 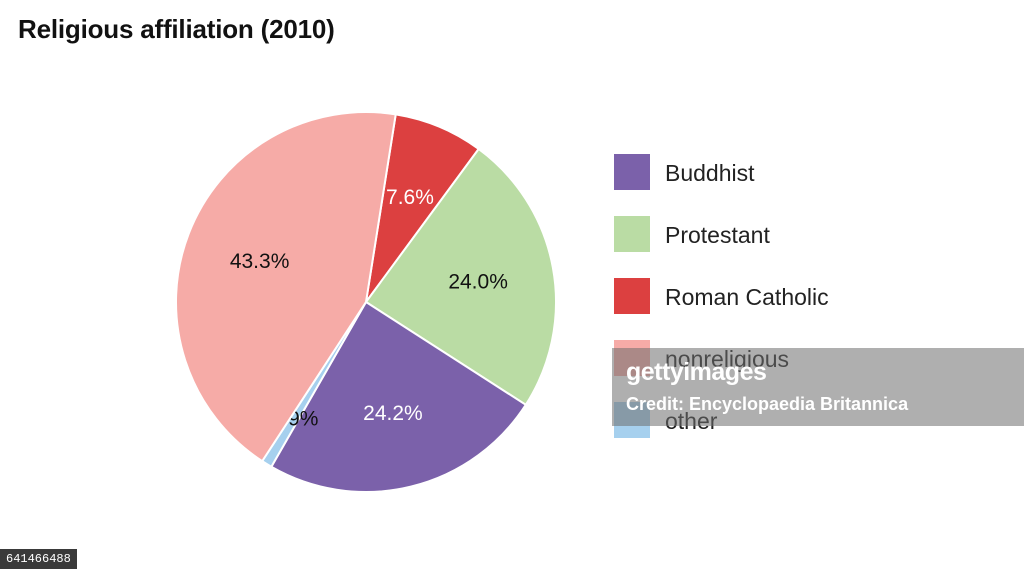 What do you see at coordinates (747, 297) in the screenshot?
I see `legend-label: Roman Catholic` at bounding box center [747, 297].